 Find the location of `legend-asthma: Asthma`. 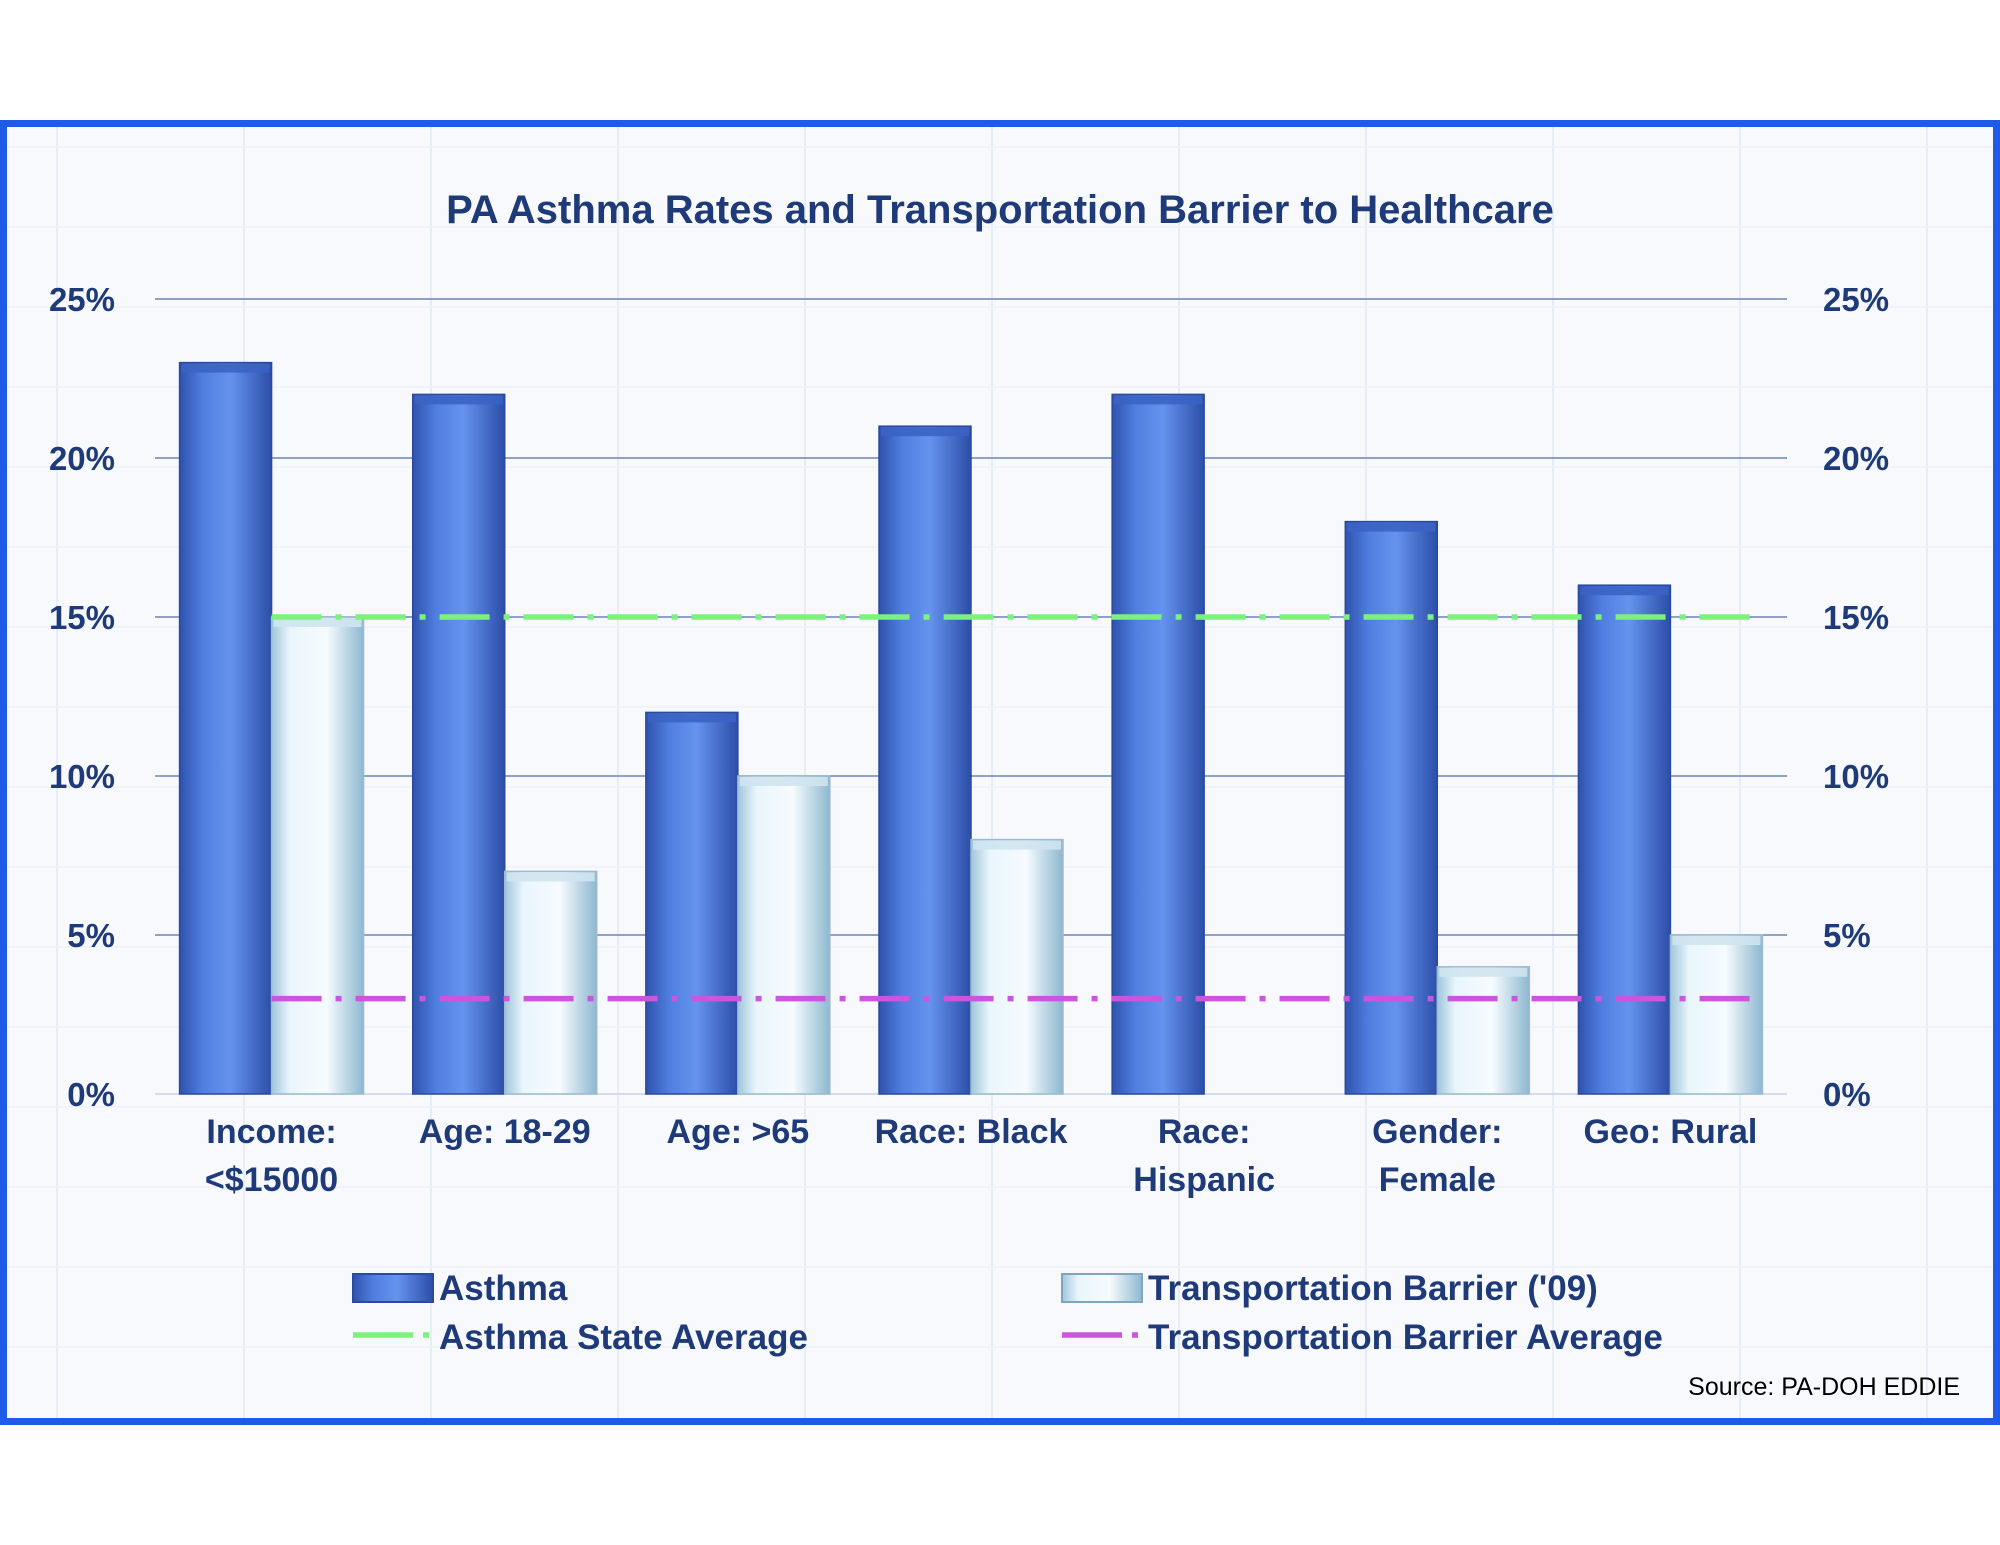

legend-asthma: Asthma is located at coordinates (460, 1288).